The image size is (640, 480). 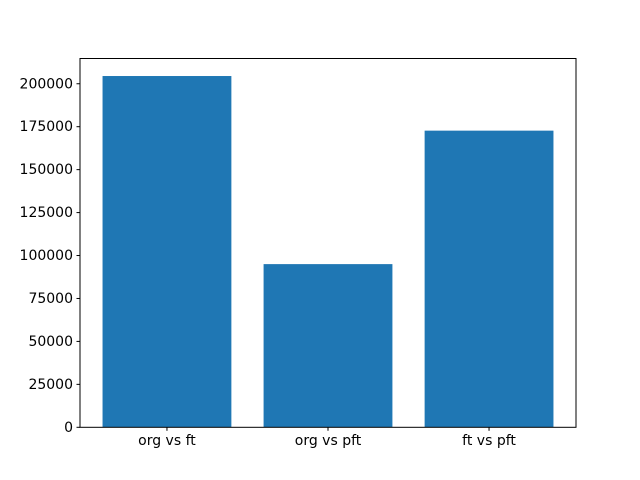 I want to click on x-tick-label: ft vs pft, so click(x=489, y=441).